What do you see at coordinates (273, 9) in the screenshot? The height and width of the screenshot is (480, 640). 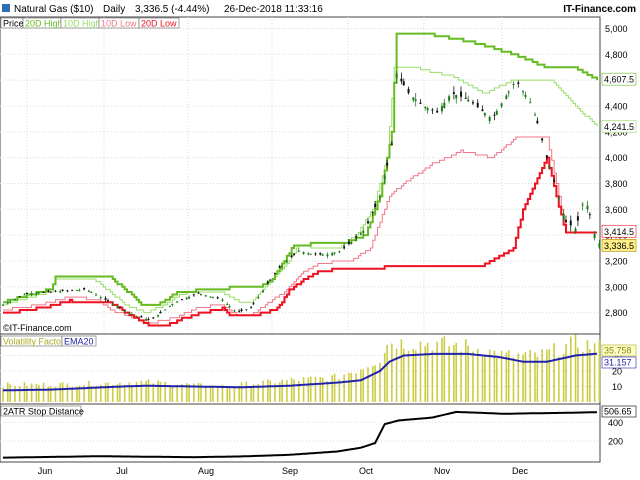 I see `datetime-label: 26-Dec-2018 11:33:16` at bounding box center [273, 9].